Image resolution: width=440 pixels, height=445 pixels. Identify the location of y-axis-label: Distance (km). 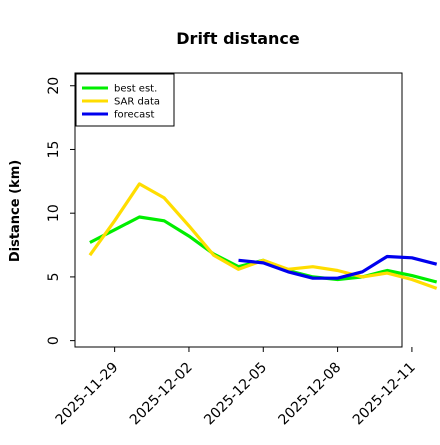
(15, 211).